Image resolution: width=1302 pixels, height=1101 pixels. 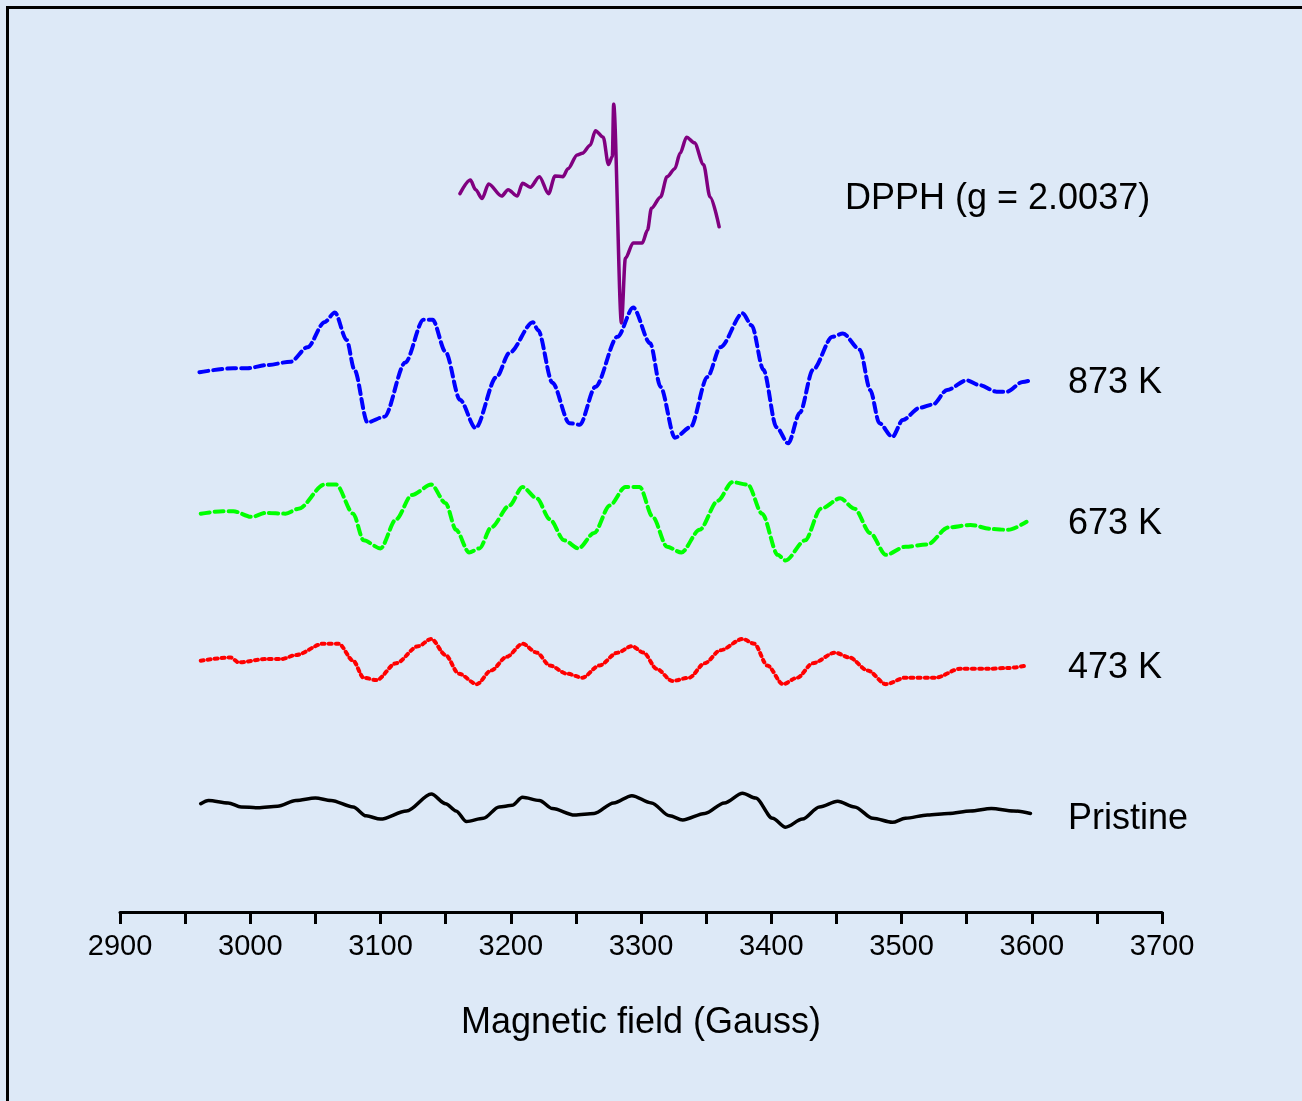 What do you see at coordinates (1032, 944) in the screenshot?
I see `x-tick-label: 3600` at bounding box center [1032, 944].